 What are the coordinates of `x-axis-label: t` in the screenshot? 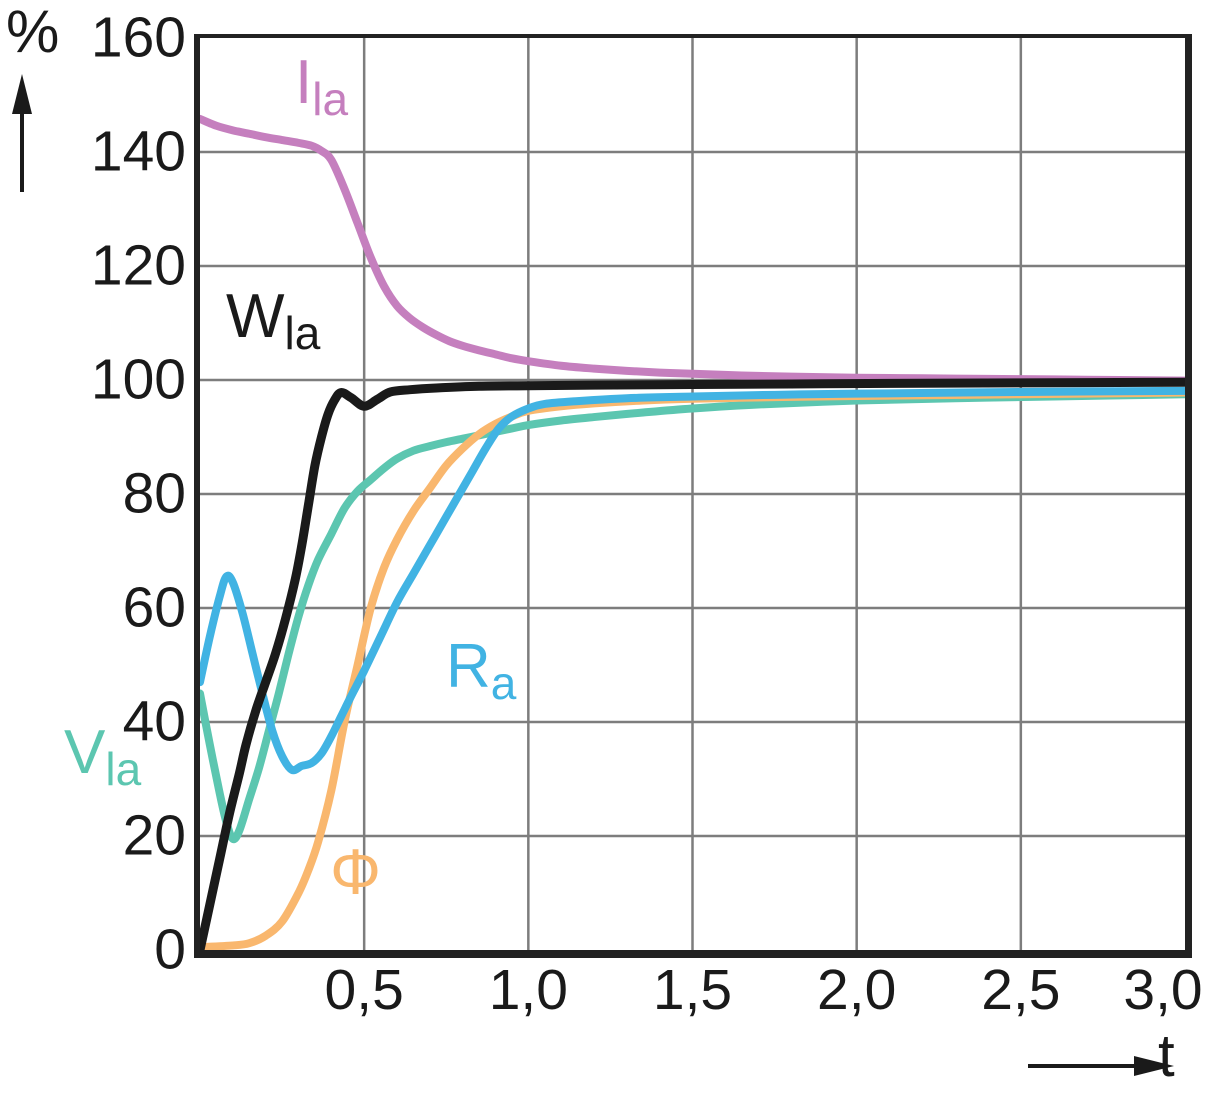 It's located at (1166, 1055).